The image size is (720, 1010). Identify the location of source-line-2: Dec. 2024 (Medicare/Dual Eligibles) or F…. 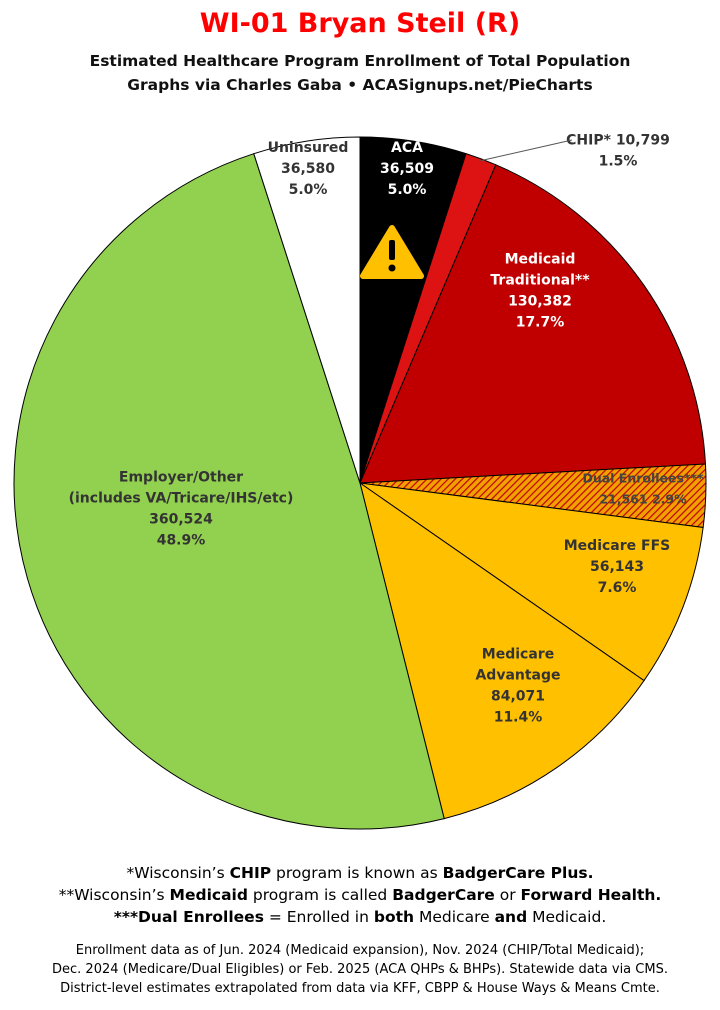
(360, 969).